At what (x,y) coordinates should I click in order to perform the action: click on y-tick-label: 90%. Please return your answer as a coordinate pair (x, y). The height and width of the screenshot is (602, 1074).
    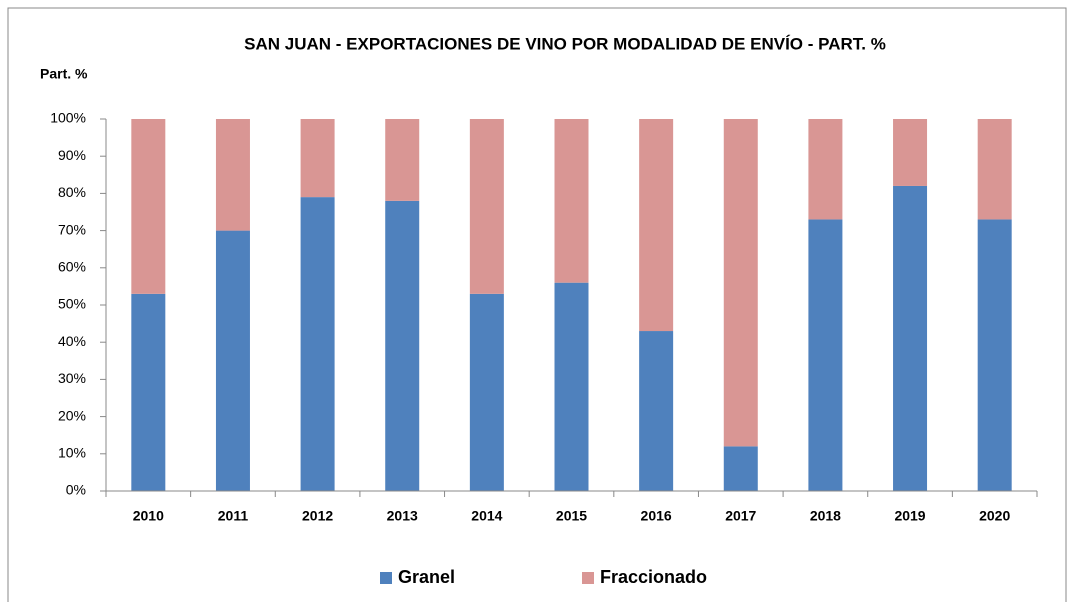
    Looking at the image, I should click on (72, 155).